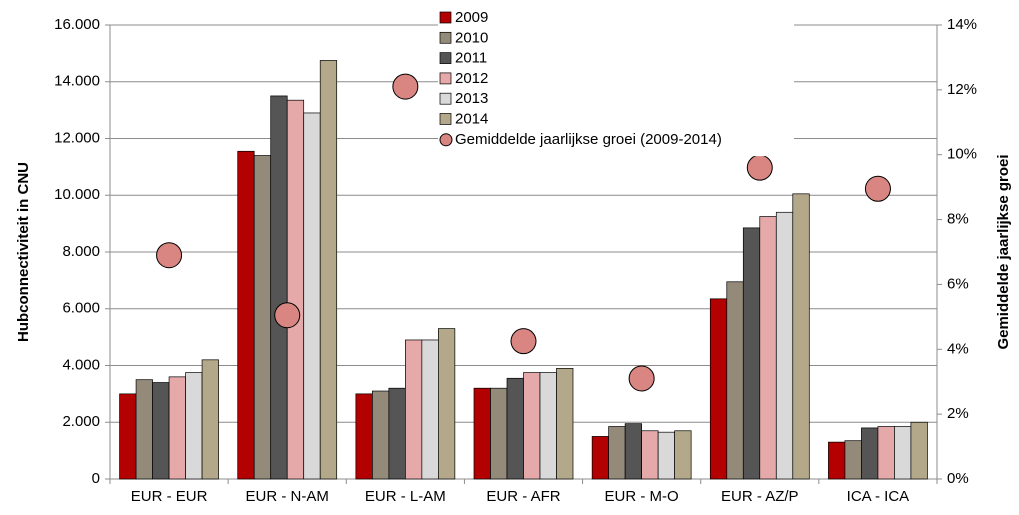 The width and height of the screenshot is (1019, 515). Describe the element at coordinates (616, 82) in the screenshot. I see `legend-box` at that location.